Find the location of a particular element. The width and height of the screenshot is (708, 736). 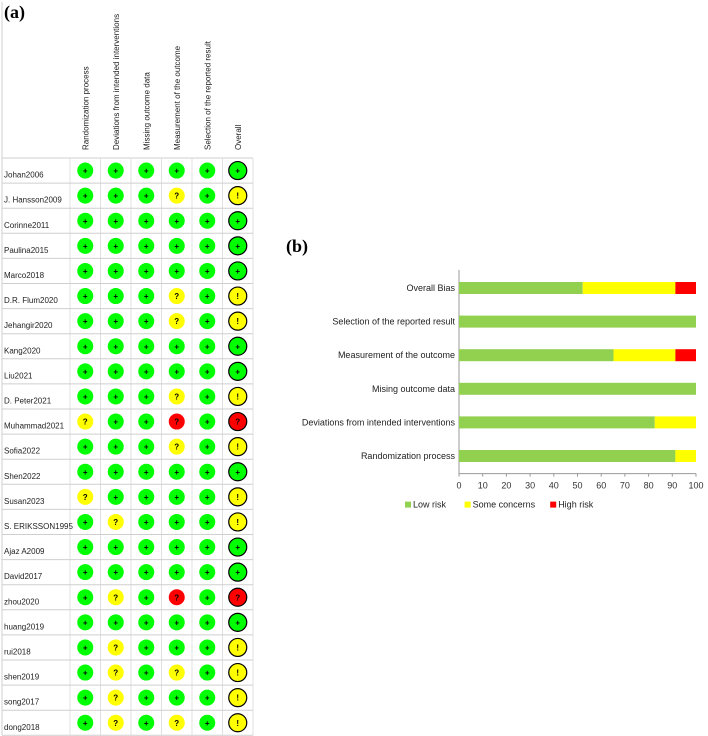

study-name: Johan2006 is located at coordinates (24, 175).